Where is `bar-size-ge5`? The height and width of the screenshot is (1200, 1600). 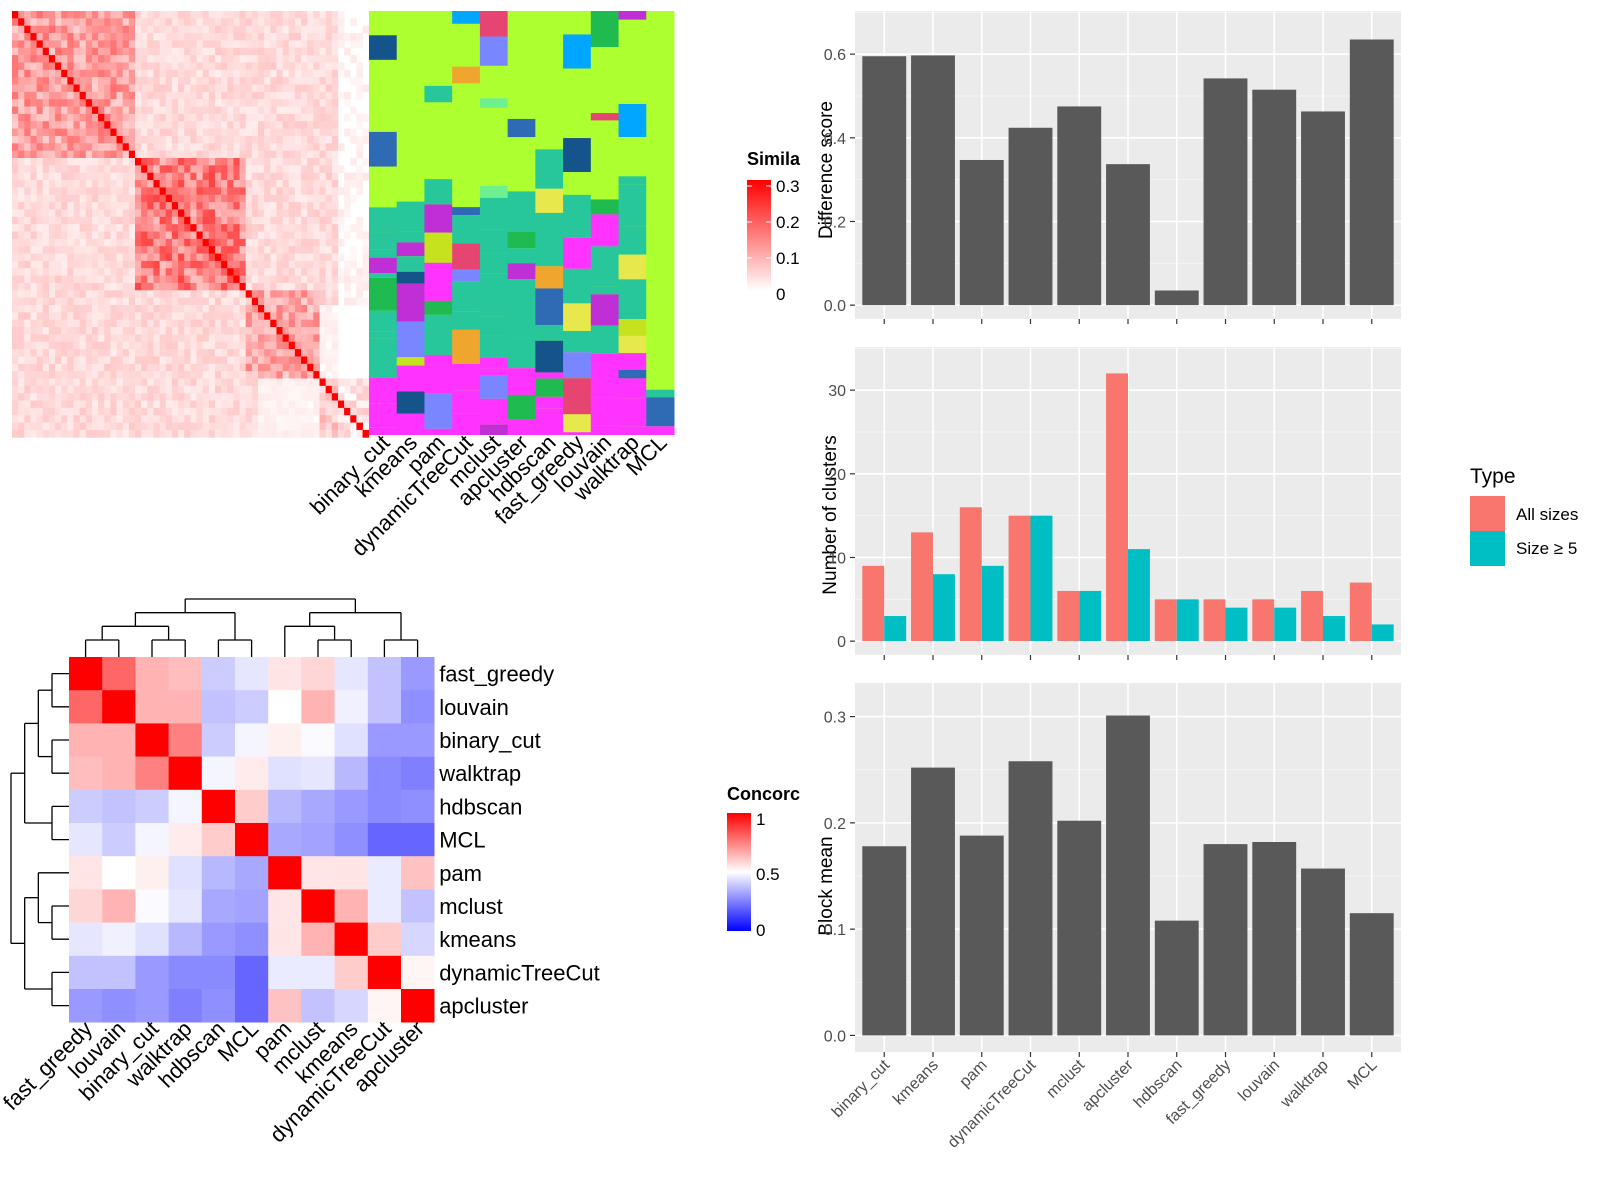 bar-size-ge5 is located at coordinates (1041, 578).